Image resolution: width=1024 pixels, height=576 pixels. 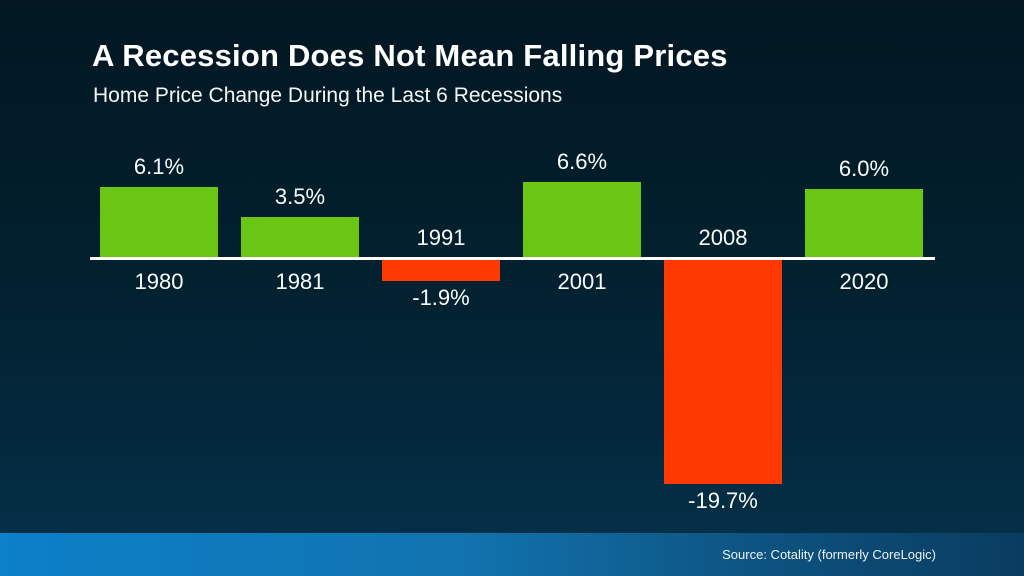 What do you see at coordinates (723, 501) in the screenshot?
I see `value-label-2008: -19.7%` at bounding box center [723, 501].